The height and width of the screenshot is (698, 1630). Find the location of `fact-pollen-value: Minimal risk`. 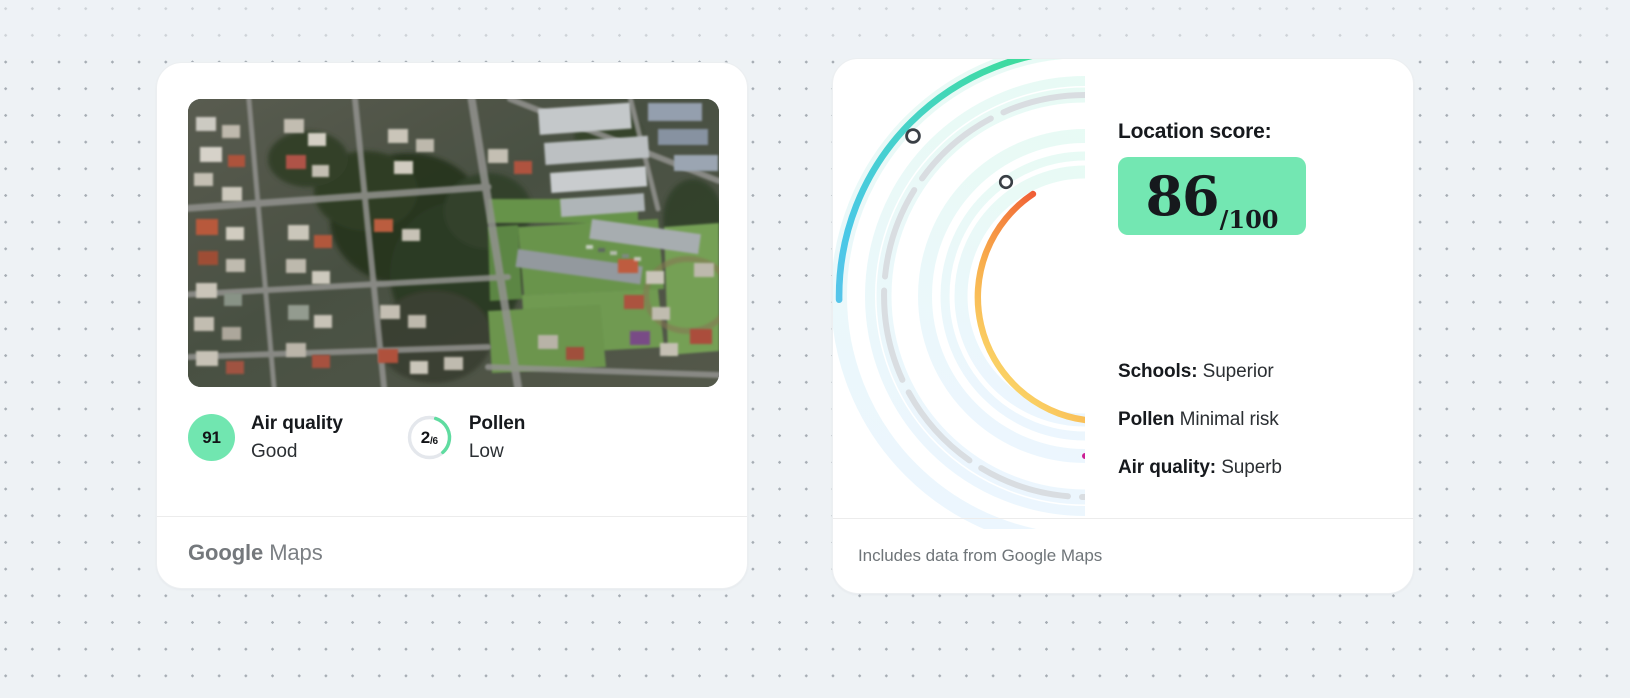

fact-pollen-value: Minimal risk is located at coordinates (1226, 419).